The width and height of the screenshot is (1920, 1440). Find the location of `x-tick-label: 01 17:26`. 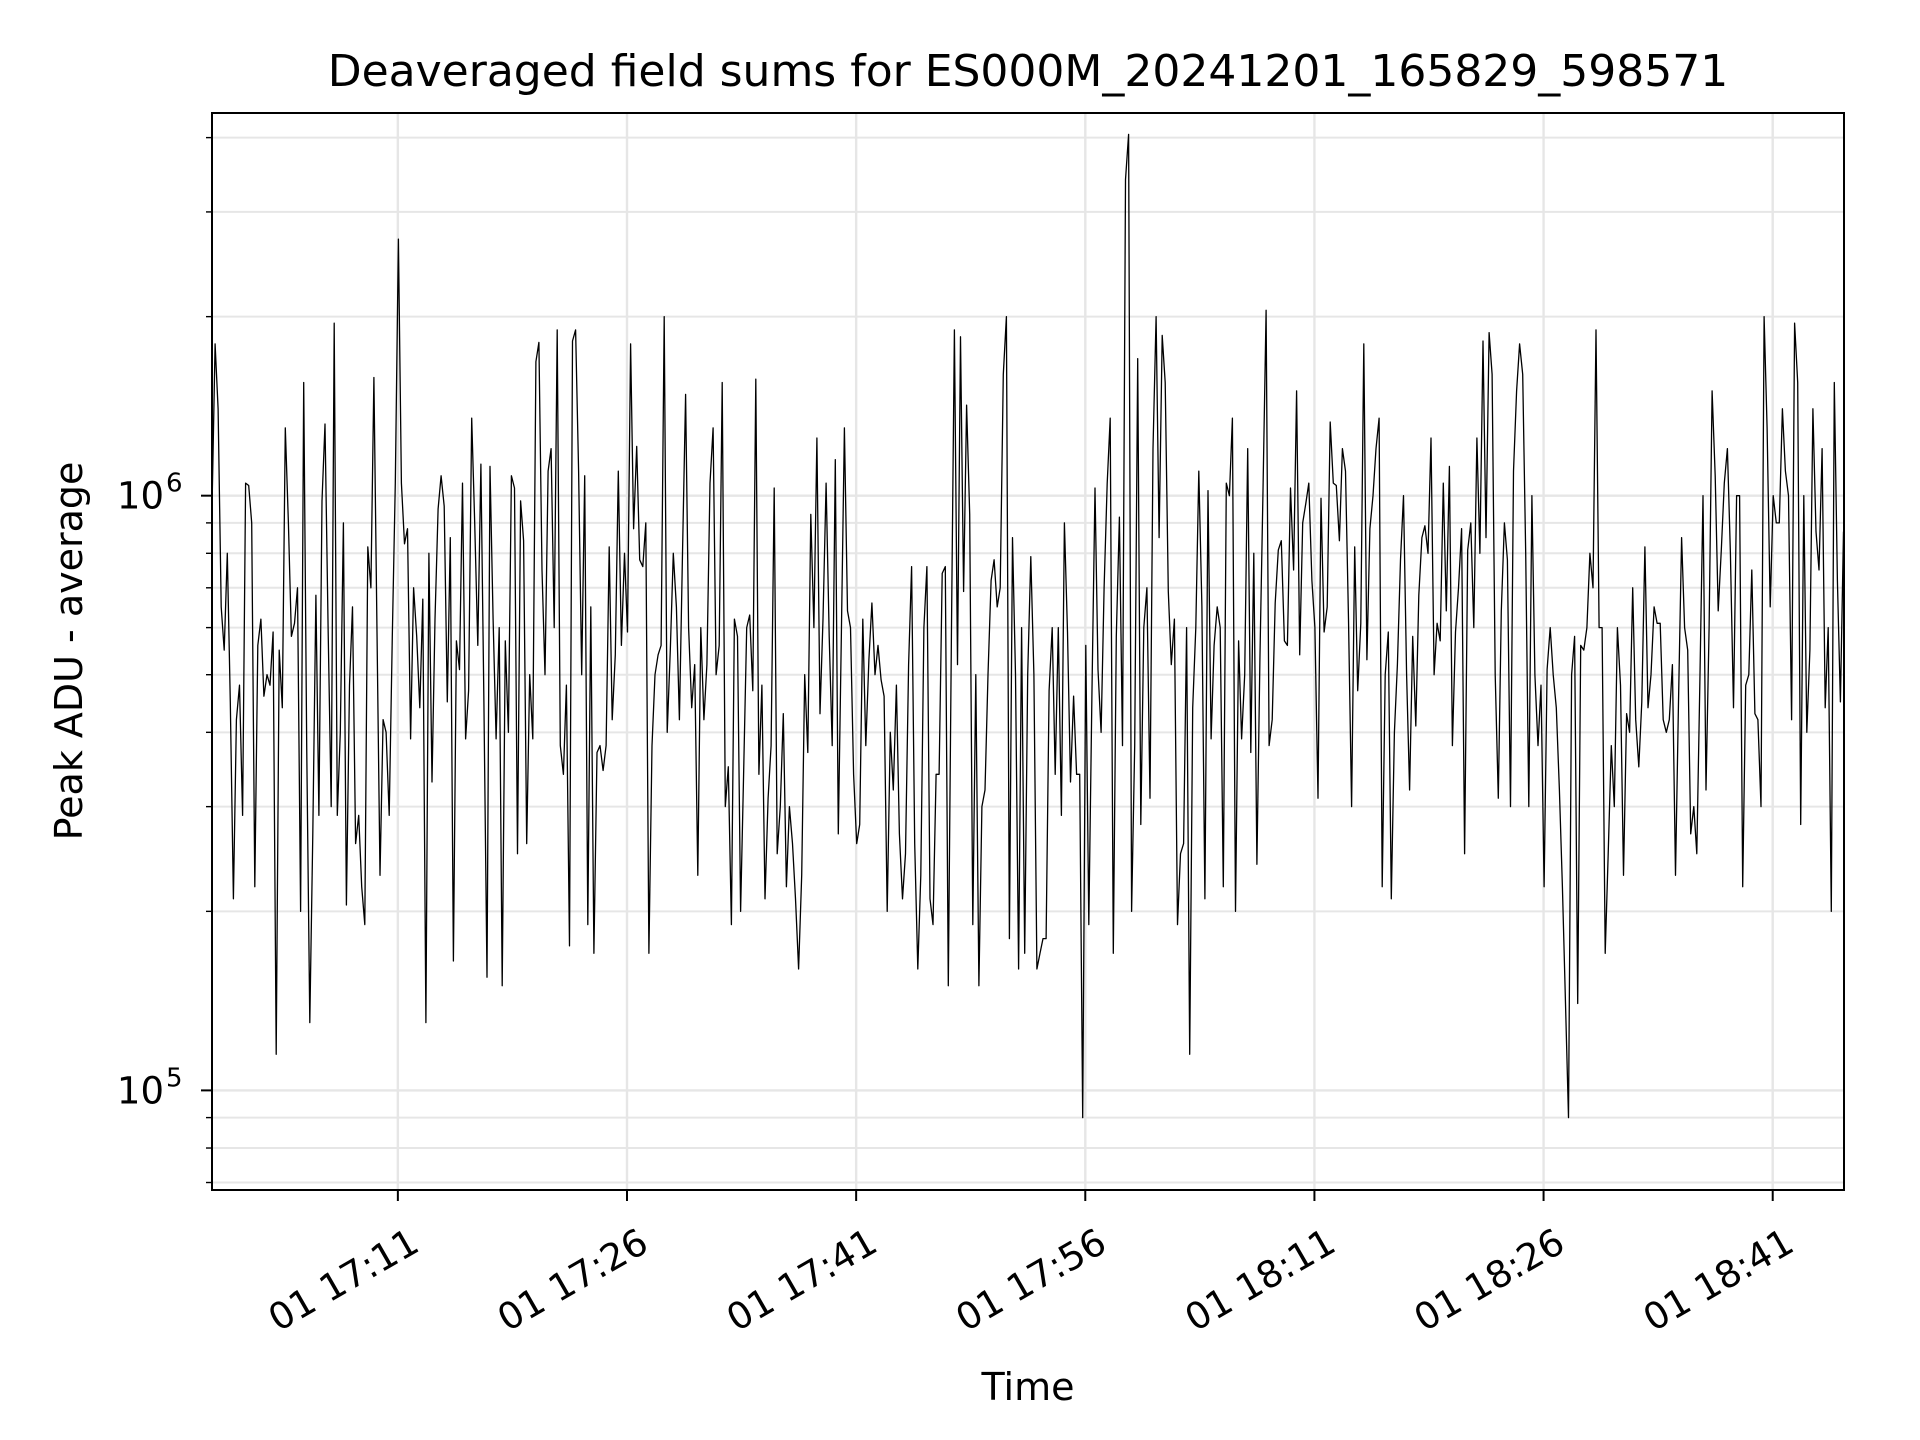

x-tick-label: 01 17:26 is located at coordinates (572, 1280).